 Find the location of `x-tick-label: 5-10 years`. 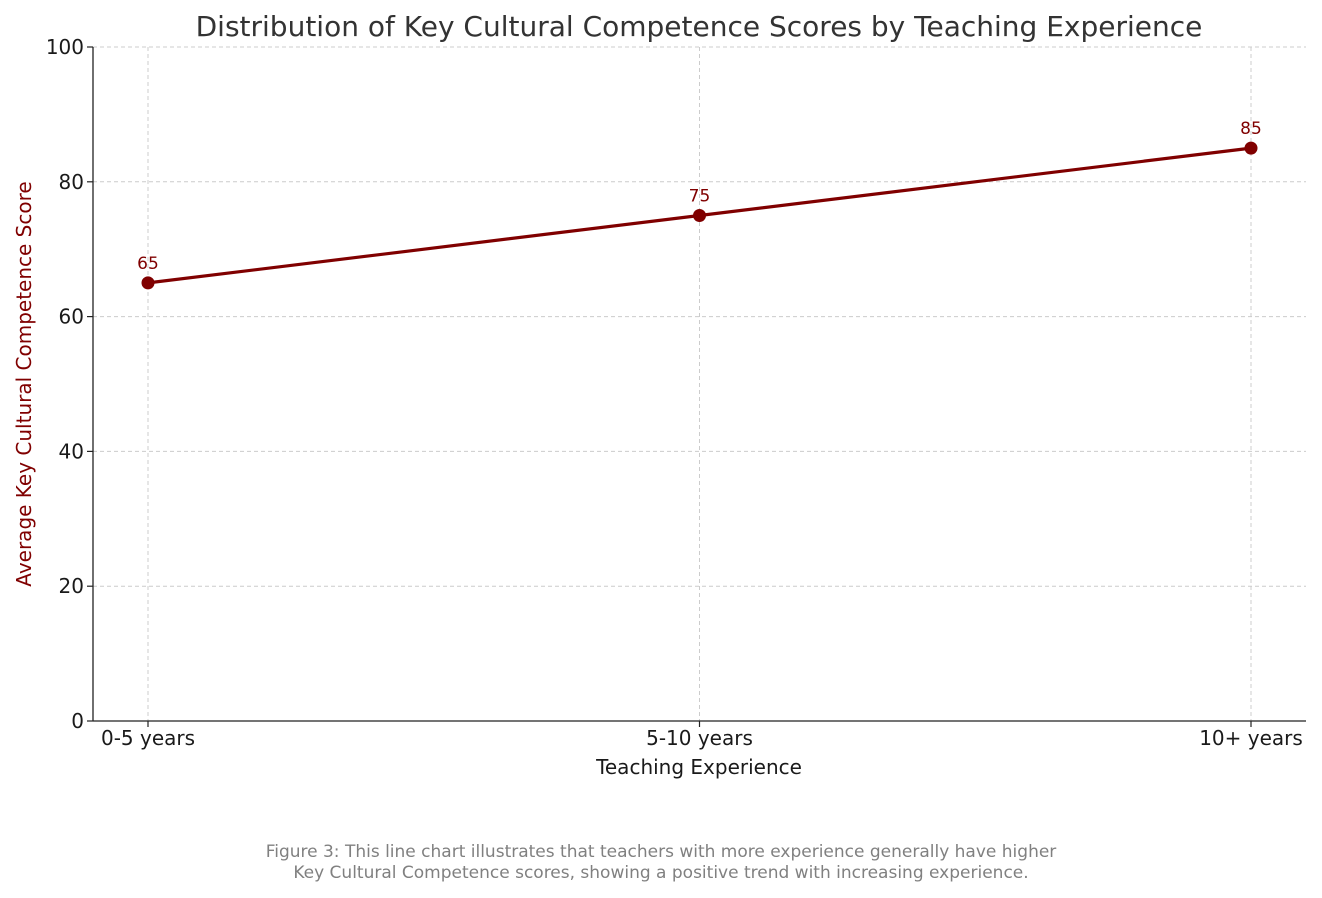

x-tick-label: 5-10 years is located at coordinates (699, 738).